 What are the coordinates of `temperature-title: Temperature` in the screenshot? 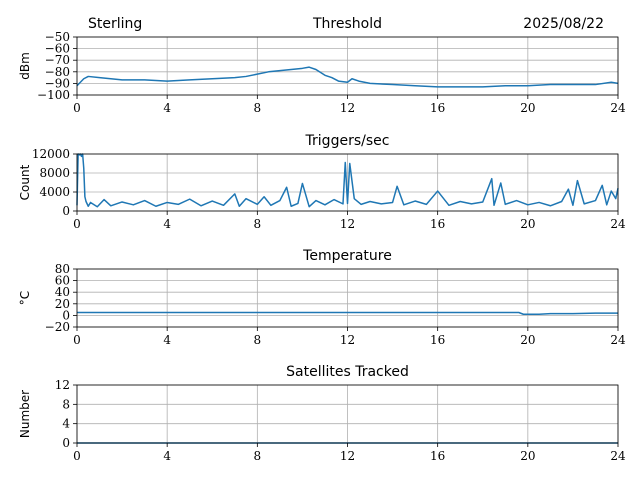 It's located at (347, 256).